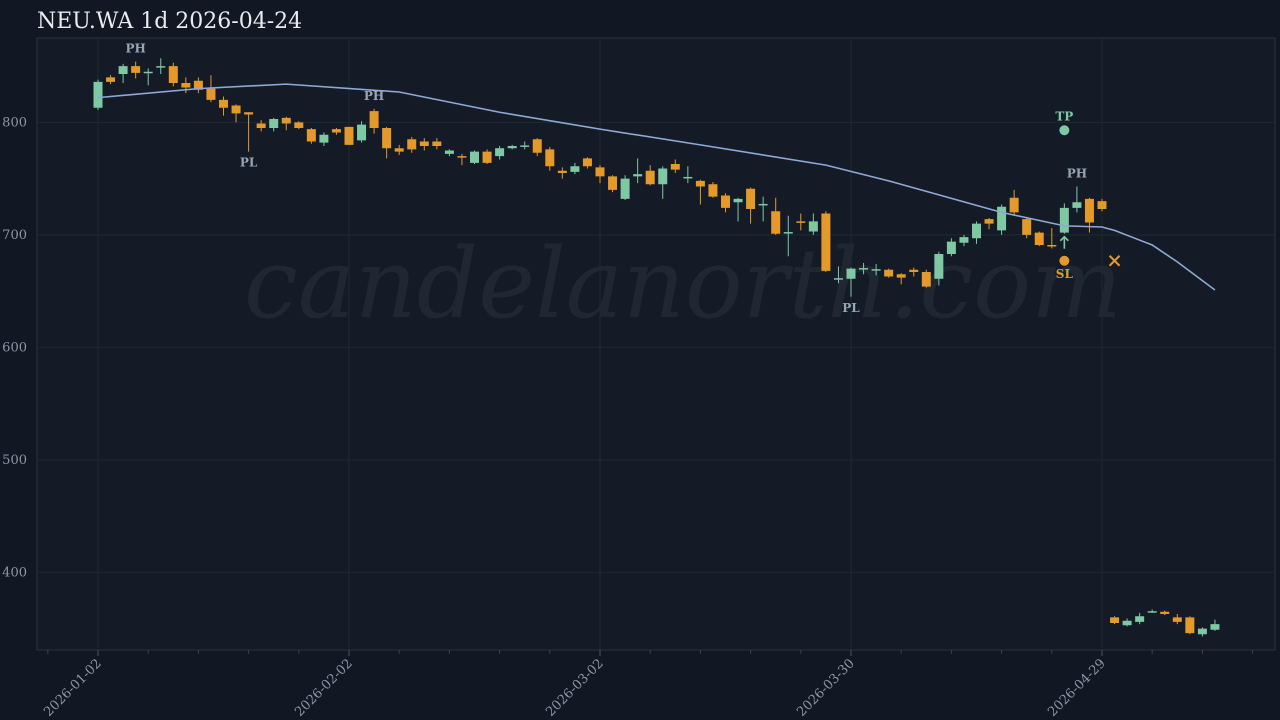 The width and height of the screenshot is (1280, 720). Describe the element at coordinates (14, 572) in the screenshot. I see `y-tick-label: 400` at that location.